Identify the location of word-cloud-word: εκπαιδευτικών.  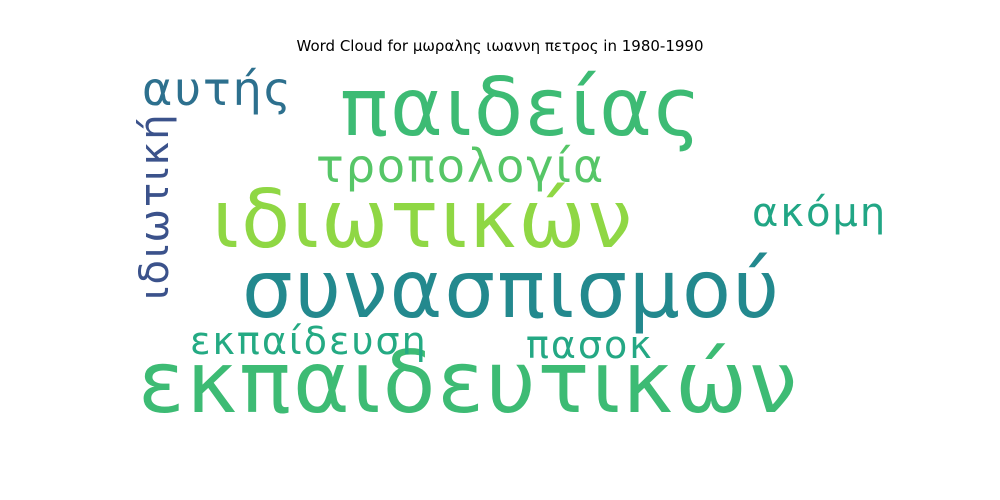
(469, 383).